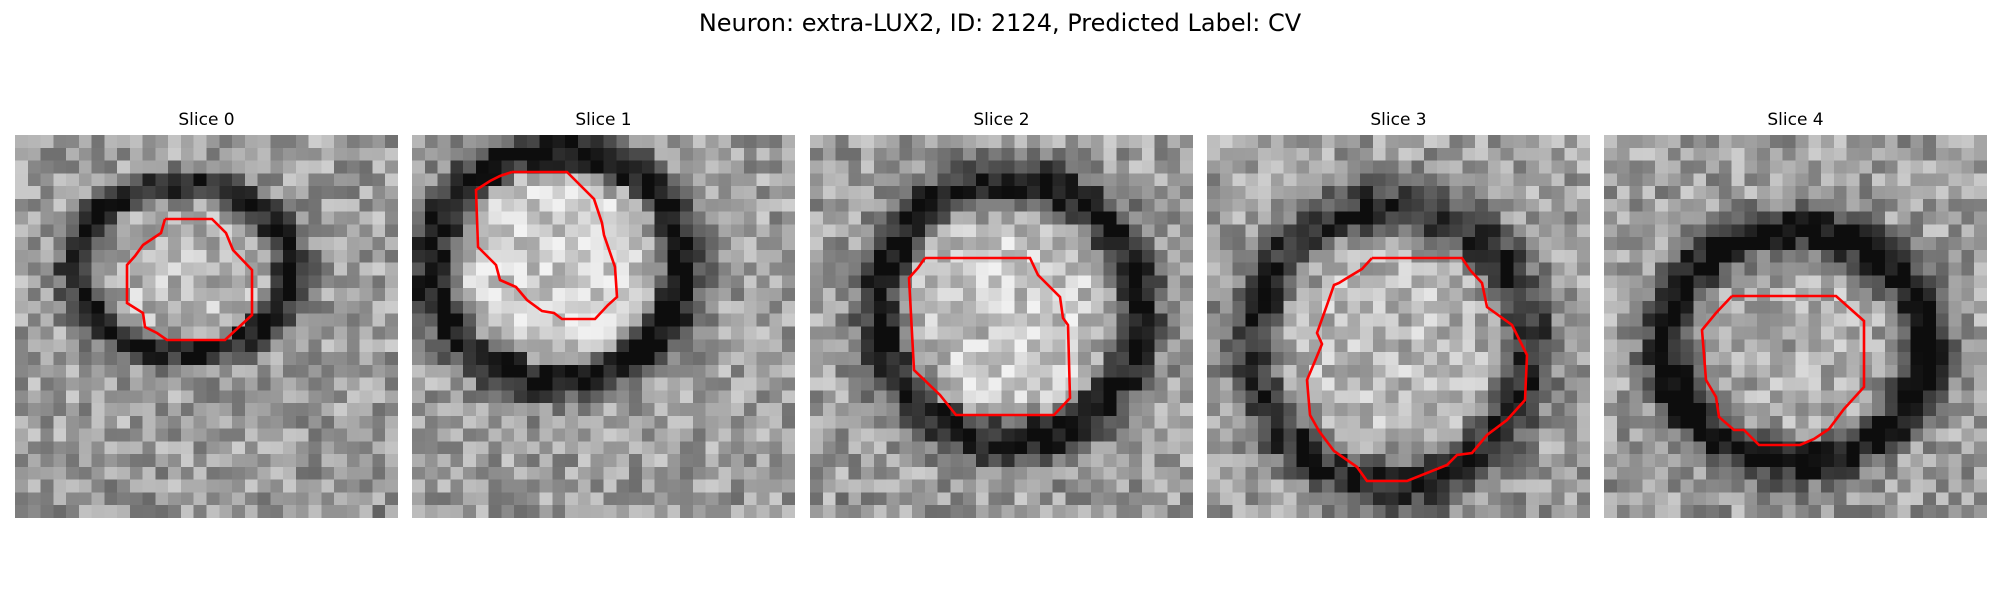  I want to click on slice-title-3: Slice 3, so click(1398, 120).